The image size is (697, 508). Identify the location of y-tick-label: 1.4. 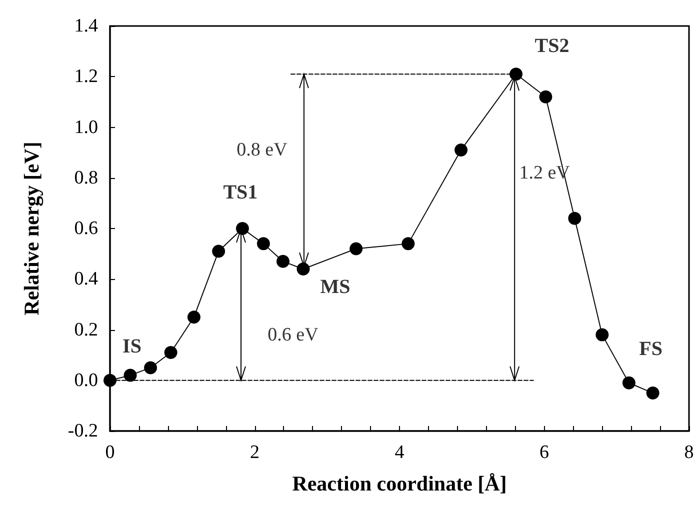
(86, 26).